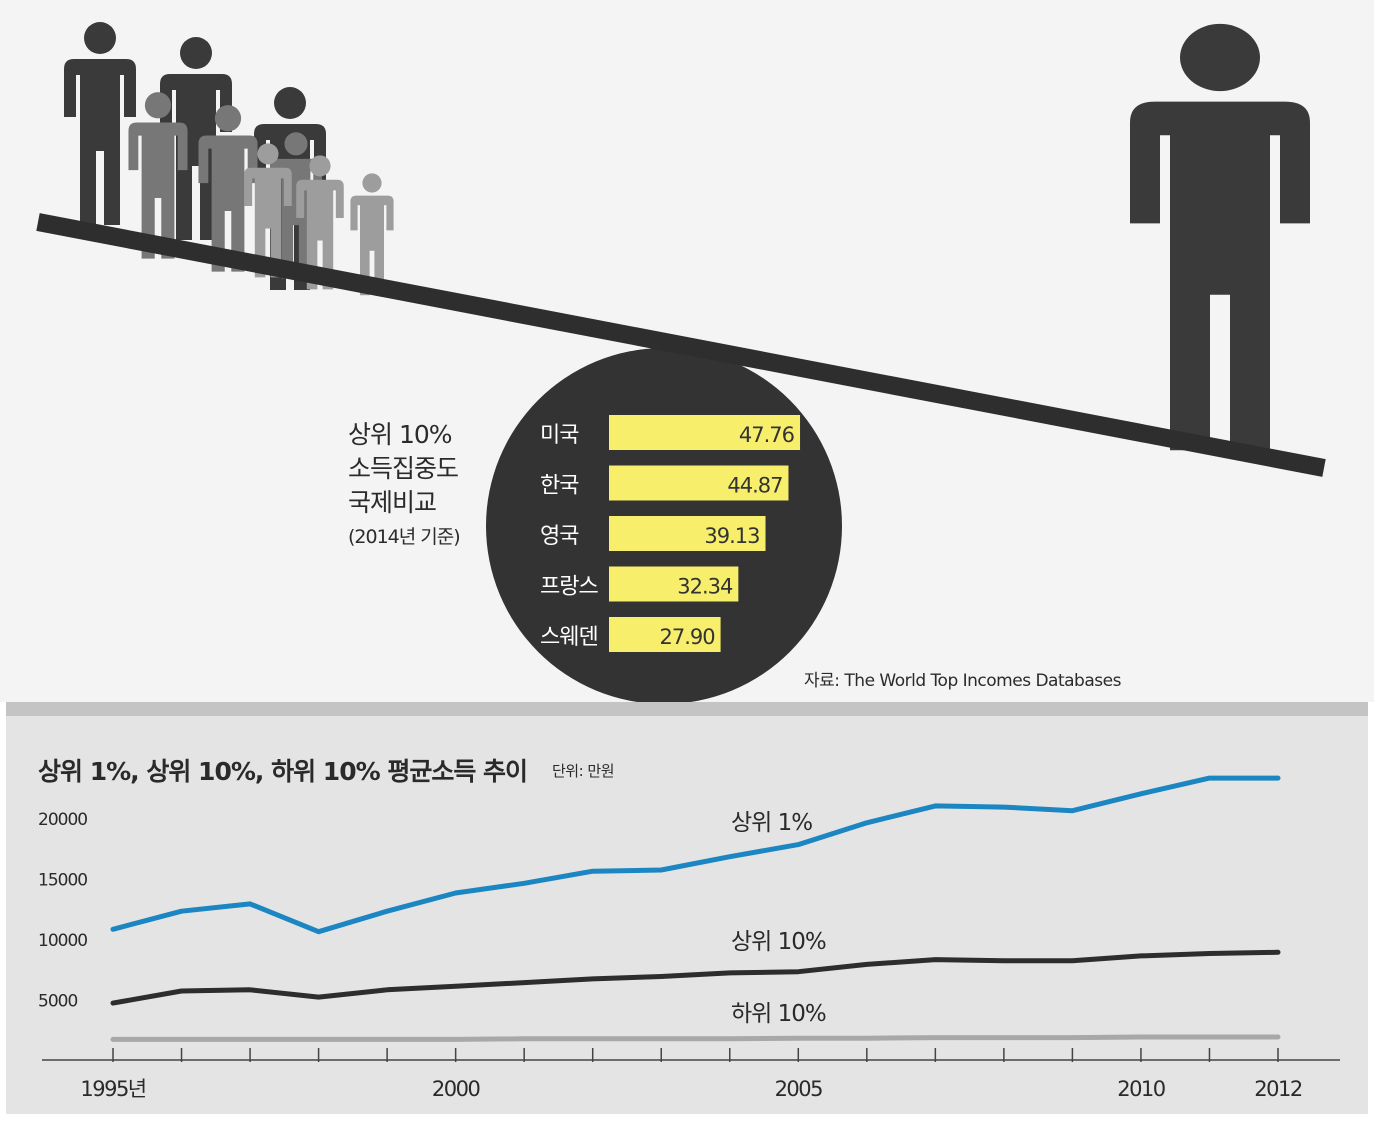 The image size is (1374, 1124). What do you see at coordinates (778, 1014) in the screenshot?
I see `series-label: 하위 10%` at bounding box center [778, 1014].